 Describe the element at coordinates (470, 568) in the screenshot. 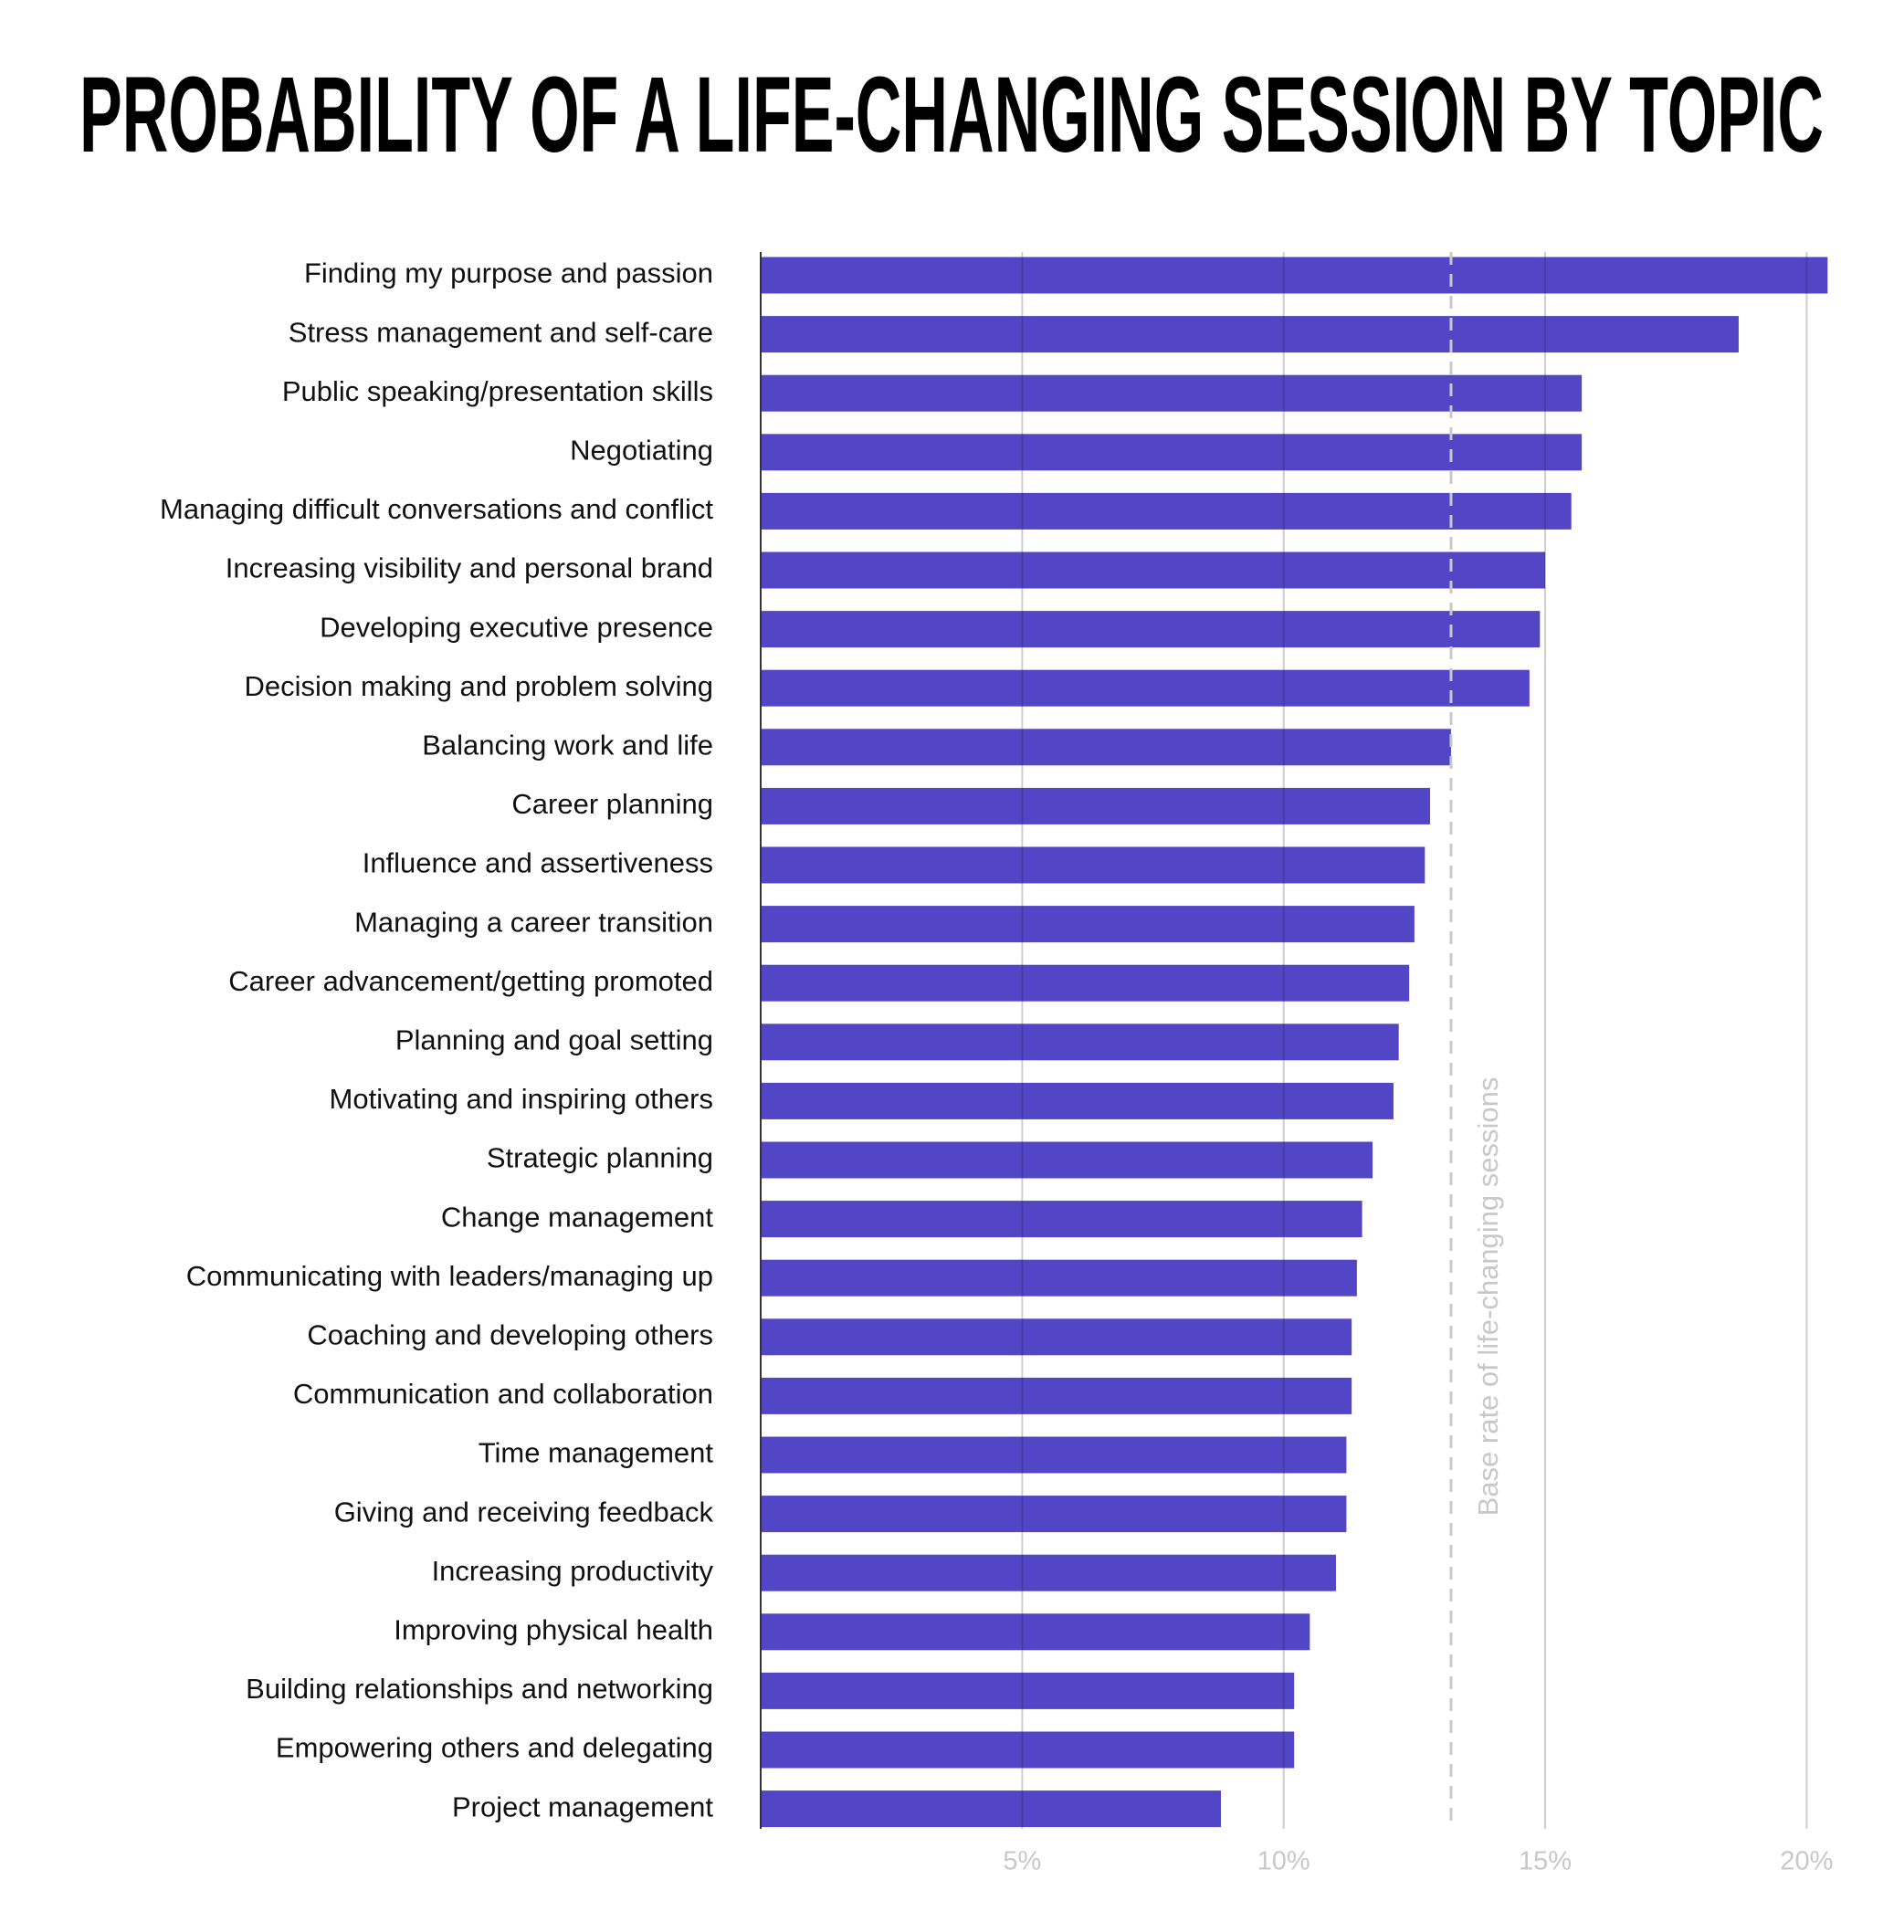

I see `y-tick-label: Increasing visibility and personal brand` at that location.